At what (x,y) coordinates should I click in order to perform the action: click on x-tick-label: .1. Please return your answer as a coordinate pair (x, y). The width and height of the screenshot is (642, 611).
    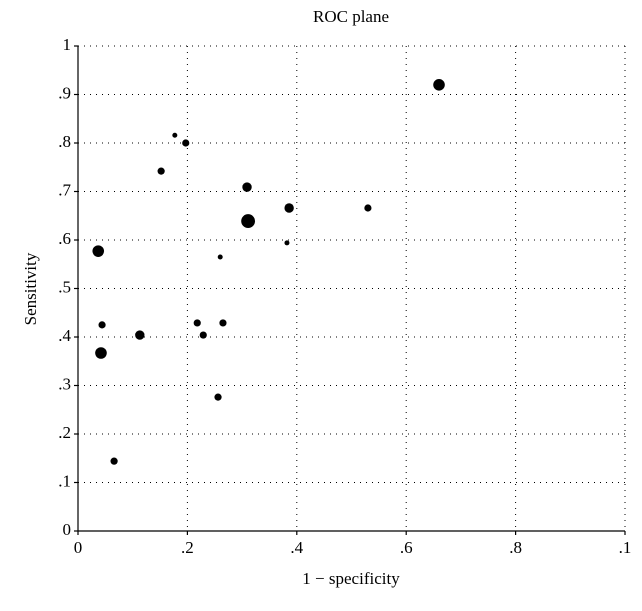
    Looking at the image, I should click on (625, 547).